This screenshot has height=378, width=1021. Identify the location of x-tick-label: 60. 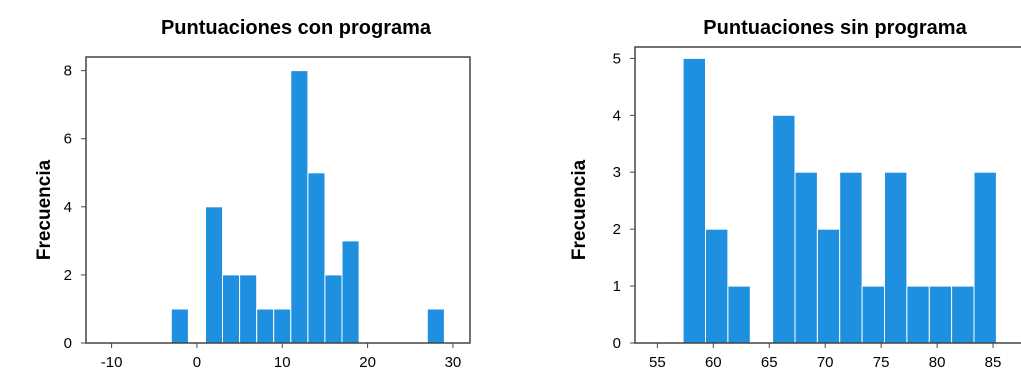
(713, 362).